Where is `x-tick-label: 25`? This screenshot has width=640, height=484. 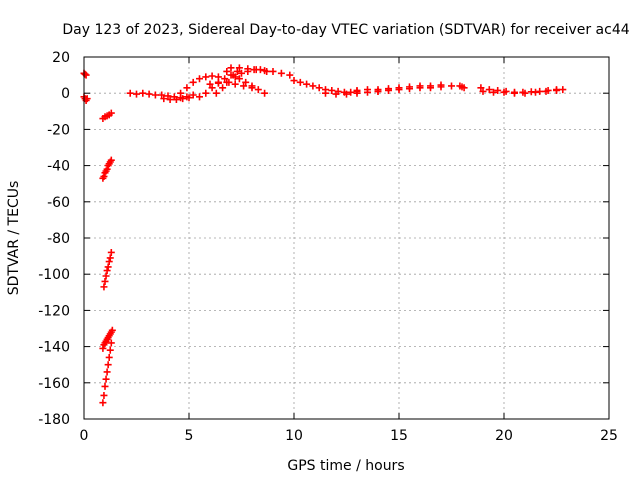 x-tick-label: 25 is located at coordinates (609, 436).